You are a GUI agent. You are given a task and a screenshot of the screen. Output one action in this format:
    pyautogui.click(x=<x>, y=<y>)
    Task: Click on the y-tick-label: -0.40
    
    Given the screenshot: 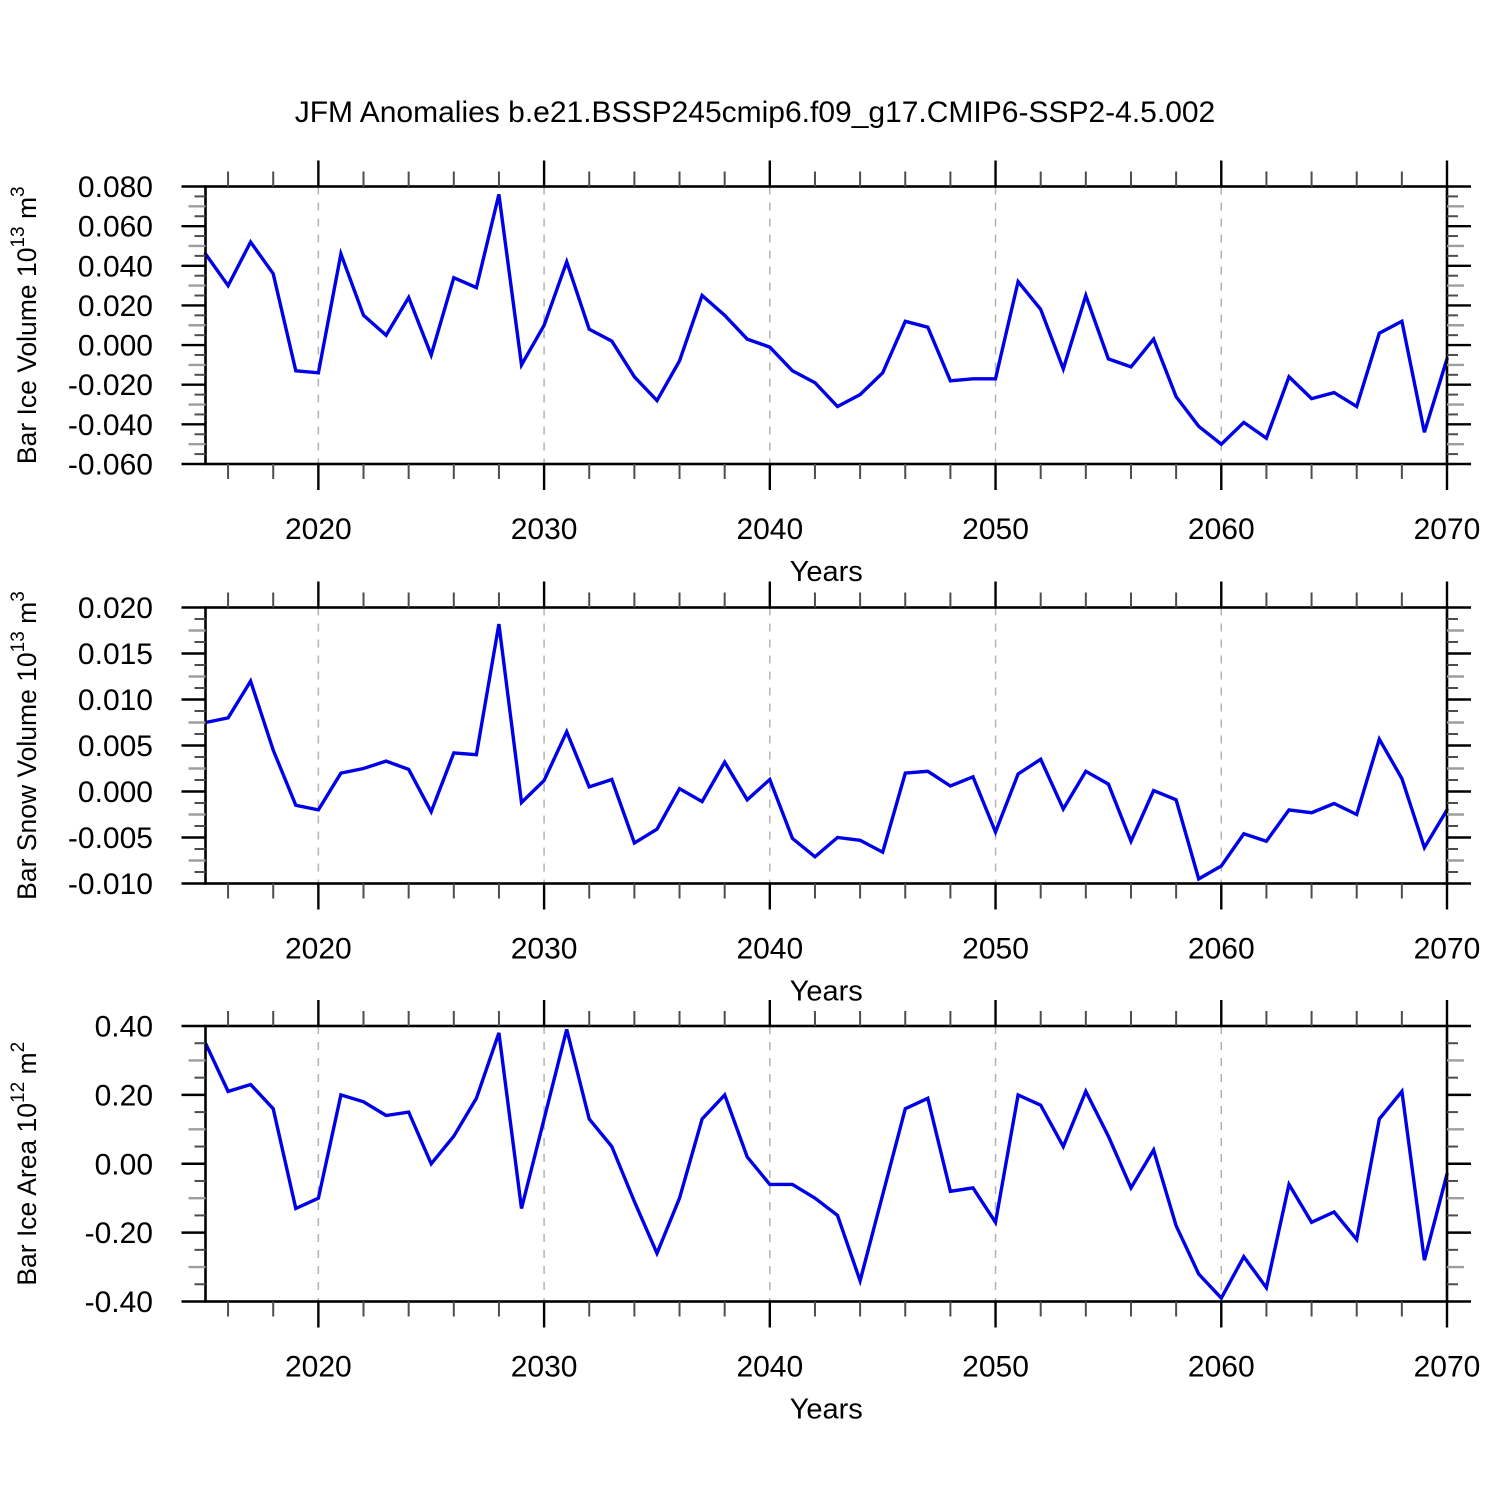 What is the action you would take?
    pyautogui.click(x=119, y=1302)
    